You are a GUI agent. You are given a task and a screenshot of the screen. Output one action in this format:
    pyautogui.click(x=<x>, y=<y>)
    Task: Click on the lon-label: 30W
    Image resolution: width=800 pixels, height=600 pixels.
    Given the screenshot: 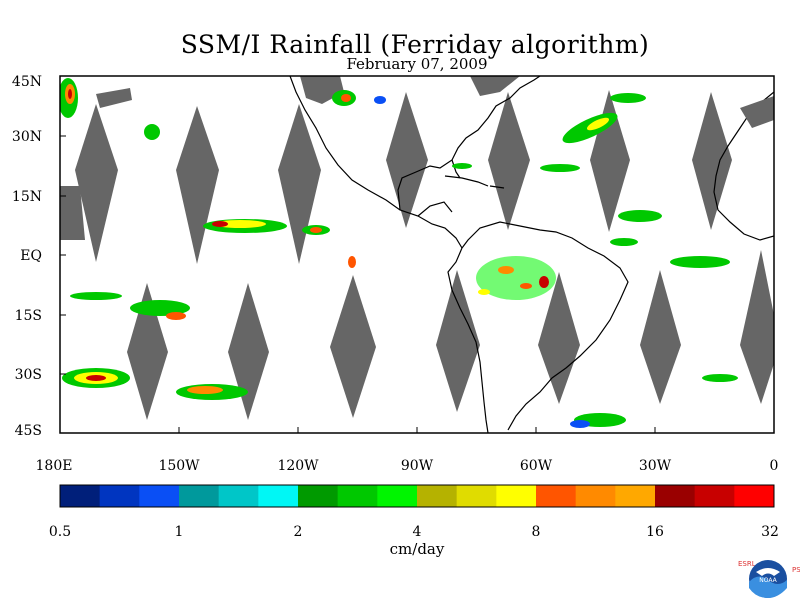 What is the action you would take?
    pyautogui.click(x=655, y=466)
    